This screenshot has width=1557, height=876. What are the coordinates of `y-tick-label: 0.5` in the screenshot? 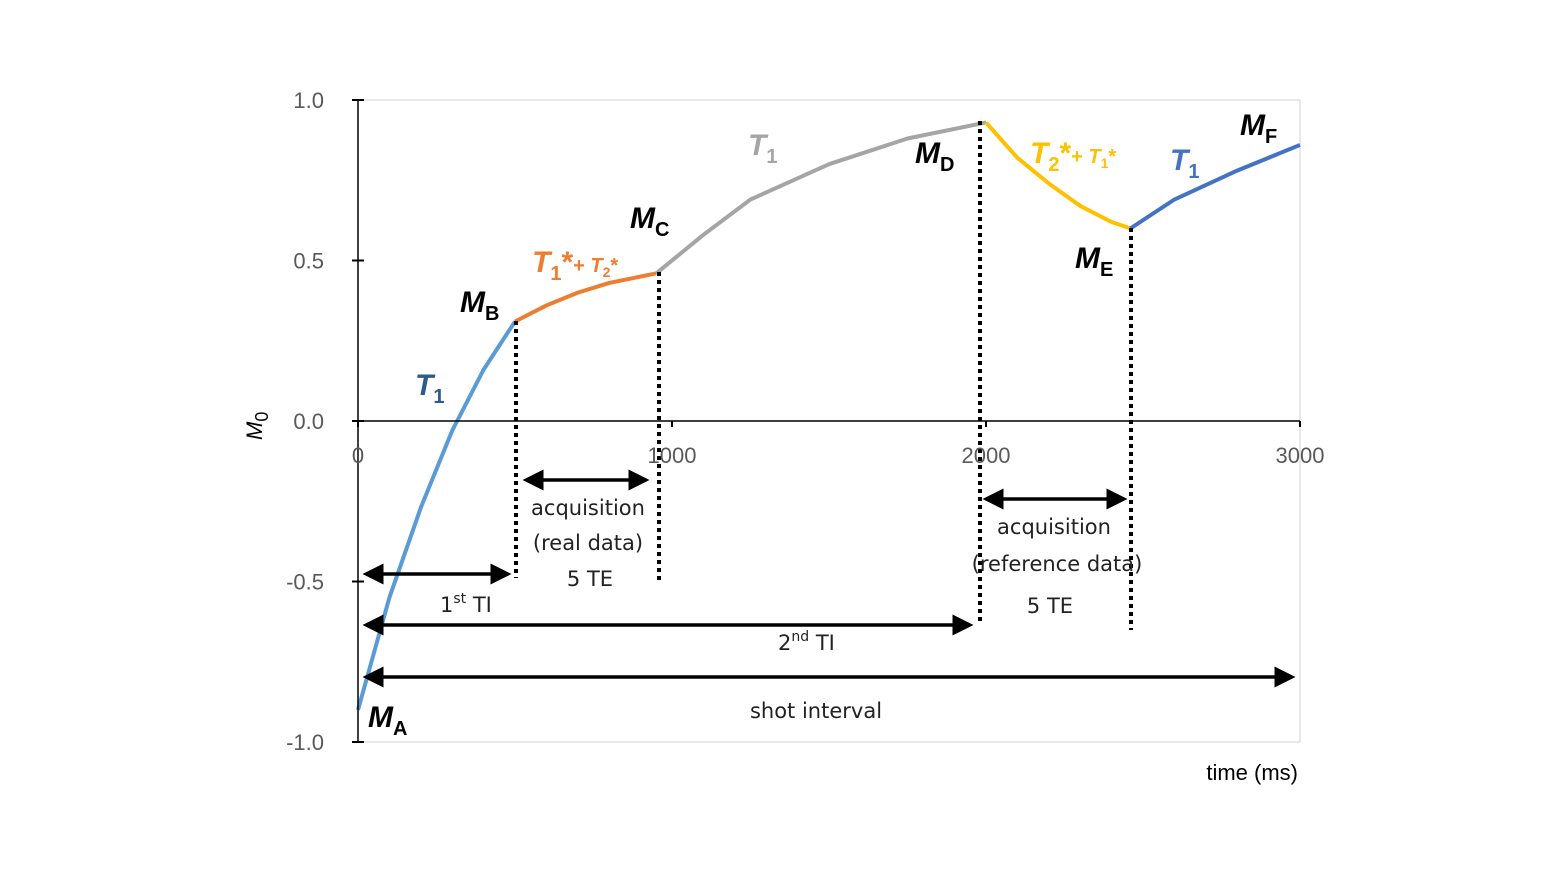 It's located at (308, 261).